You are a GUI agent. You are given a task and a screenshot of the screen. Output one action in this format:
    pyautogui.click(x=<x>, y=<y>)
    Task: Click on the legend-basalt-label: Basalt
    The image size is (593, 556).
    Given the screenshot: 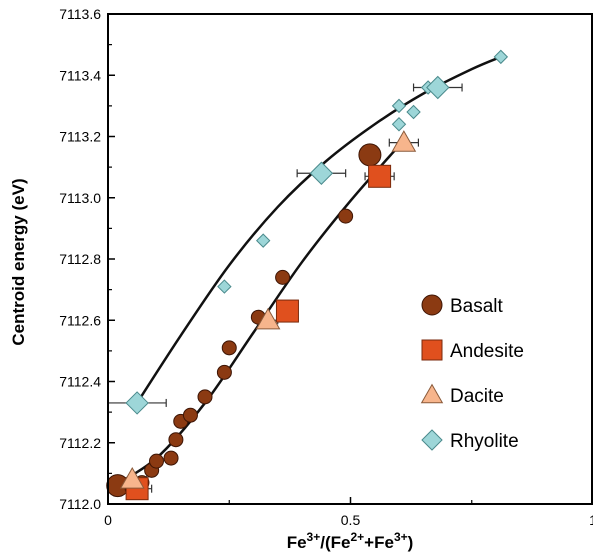 What is the action you would take?
    pyautogui.click(x=477, y=306)
    